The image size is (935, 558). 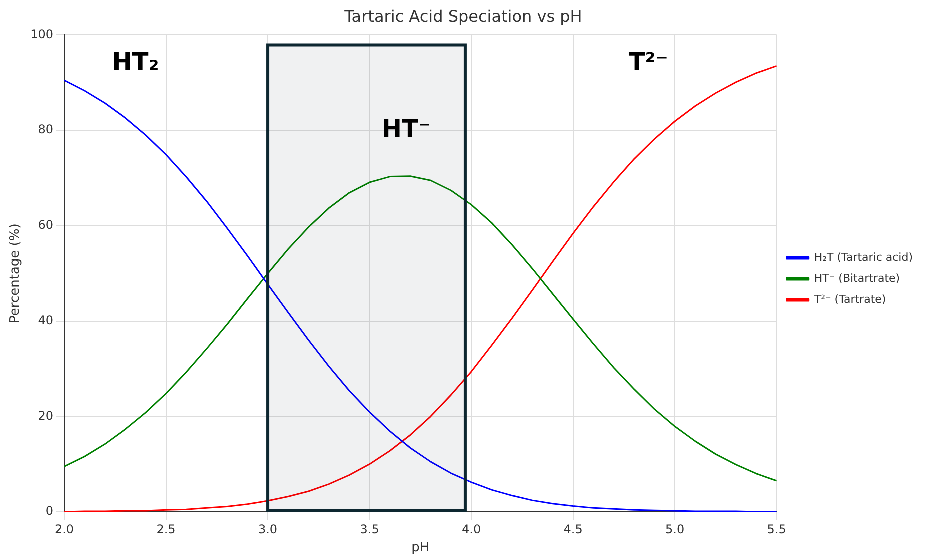 What do you see at coordinates (864, 257) in the screenshot?
I see `legend-label: H₂T (Tartaric acid)` at bounding box center [864, 257].